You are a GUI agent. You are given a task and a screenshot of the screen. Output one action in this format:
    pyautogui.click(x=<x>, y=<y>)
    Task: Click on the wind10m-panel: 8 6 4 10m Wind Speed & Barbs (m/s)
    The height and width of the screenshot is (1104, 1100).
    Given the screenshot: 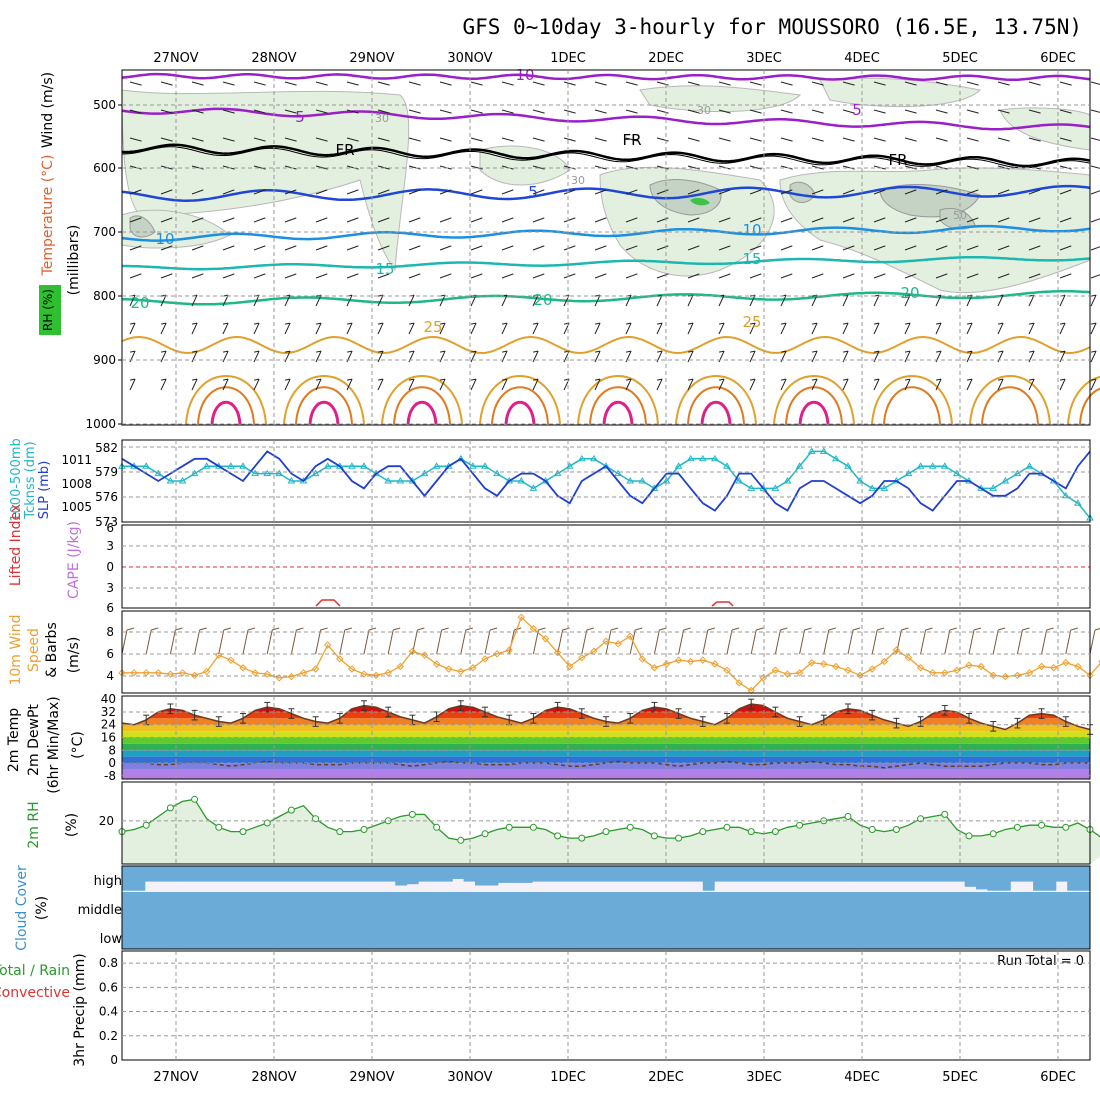 What is the action you would take?
    pyautogui.click(x=554, y=652)
    